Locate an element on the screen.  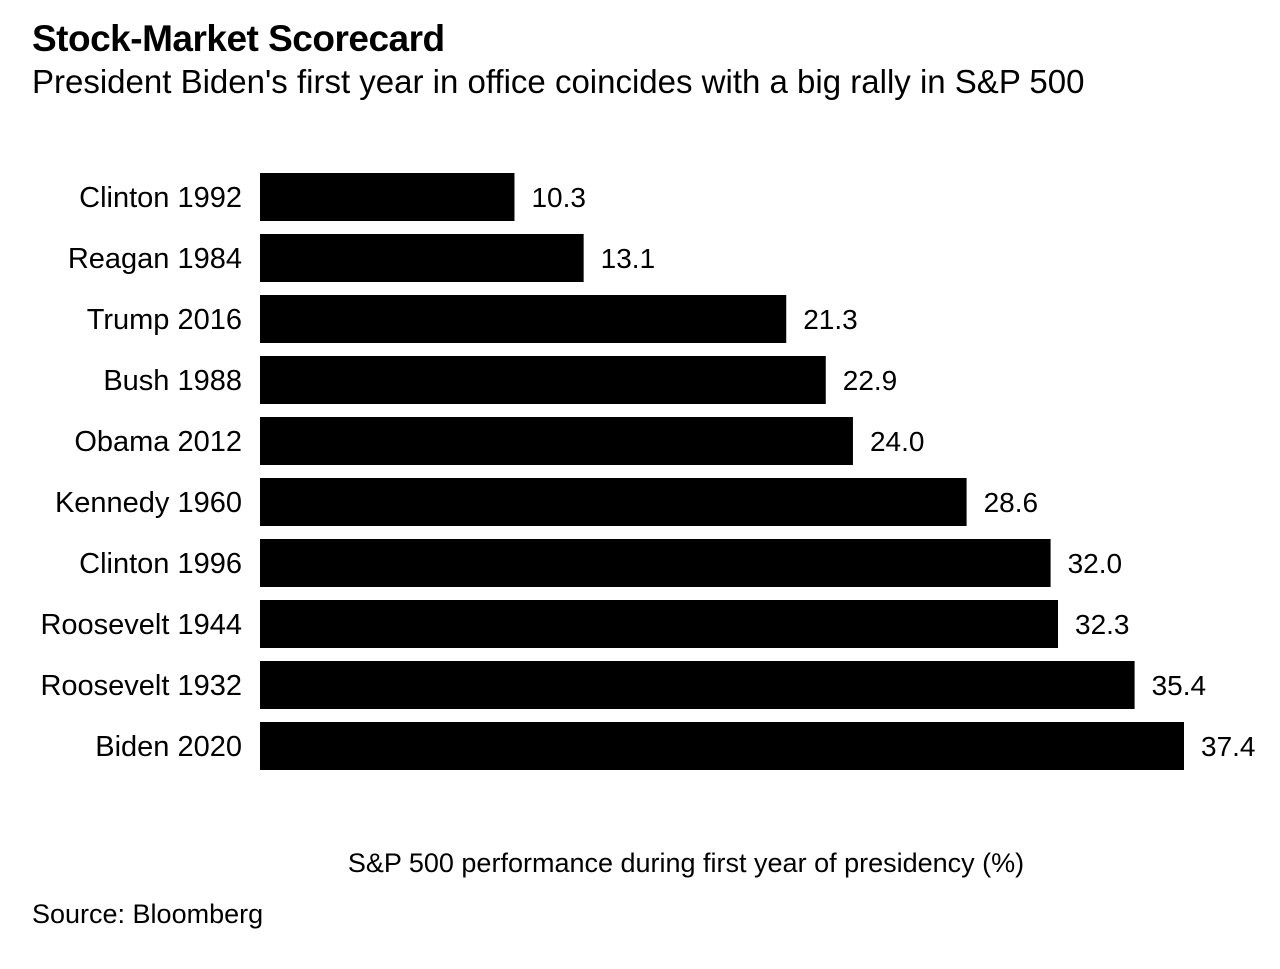
value-label: 10.3 is located at coordinates (558, 197).